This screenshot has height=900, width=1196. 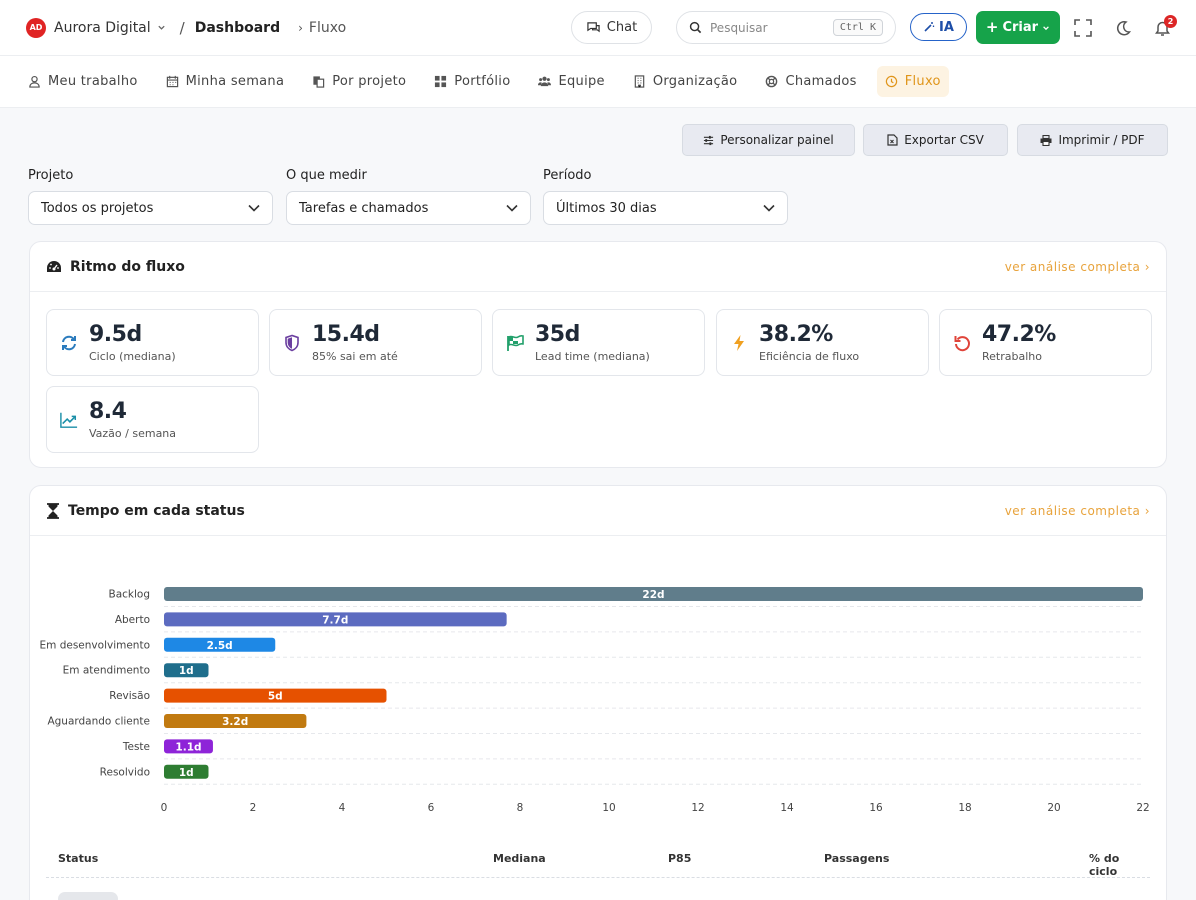 I want to click on x-tick-label: 10, so click(x=608, y=808).